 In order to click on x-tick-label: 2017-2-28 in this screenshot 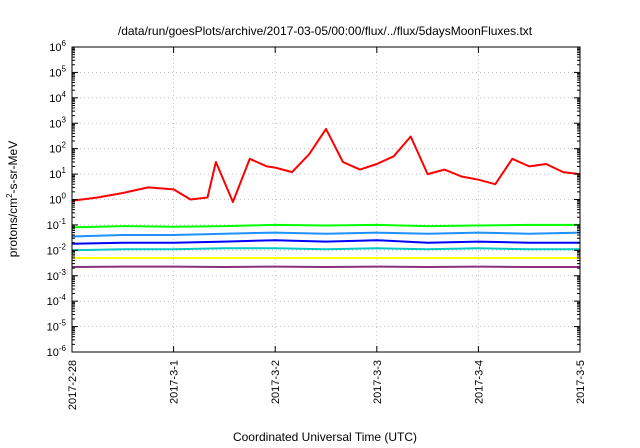, I will do `click(73, 385)`.